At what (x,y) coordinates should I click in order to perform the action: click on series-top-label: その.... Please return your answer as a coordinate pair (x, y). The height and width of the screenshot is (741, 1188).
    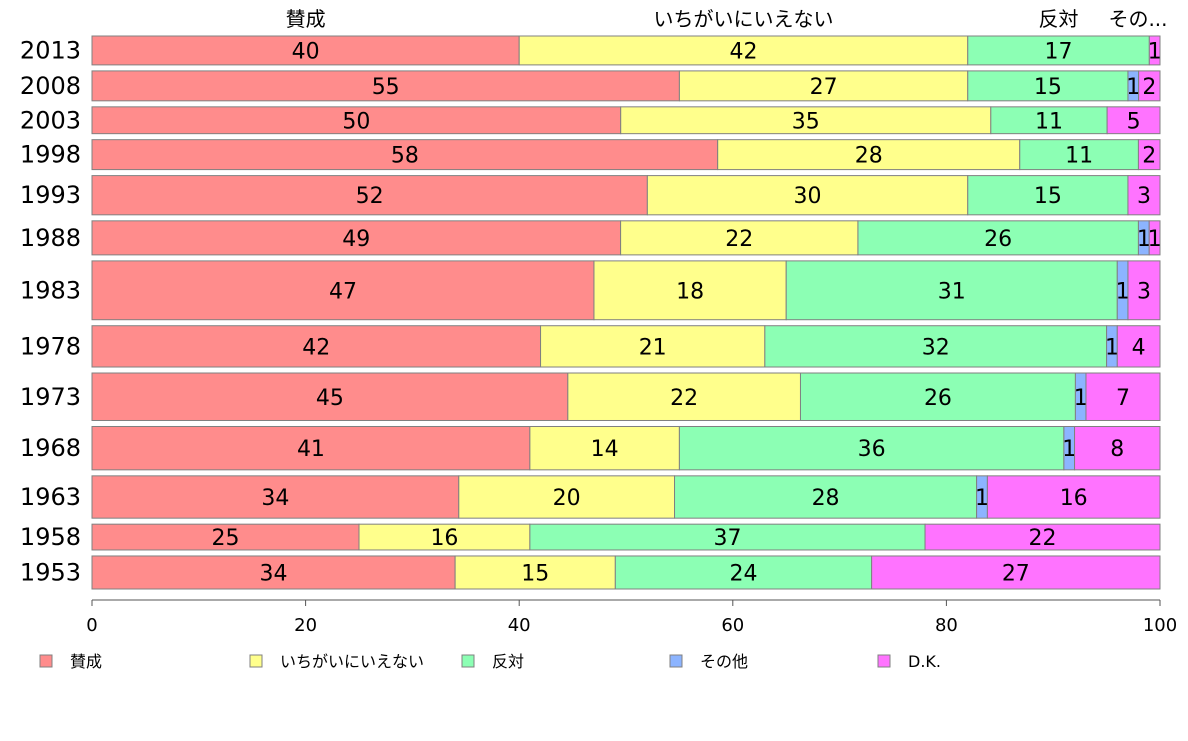
    Looking at the image, I should click on (1137, 19).